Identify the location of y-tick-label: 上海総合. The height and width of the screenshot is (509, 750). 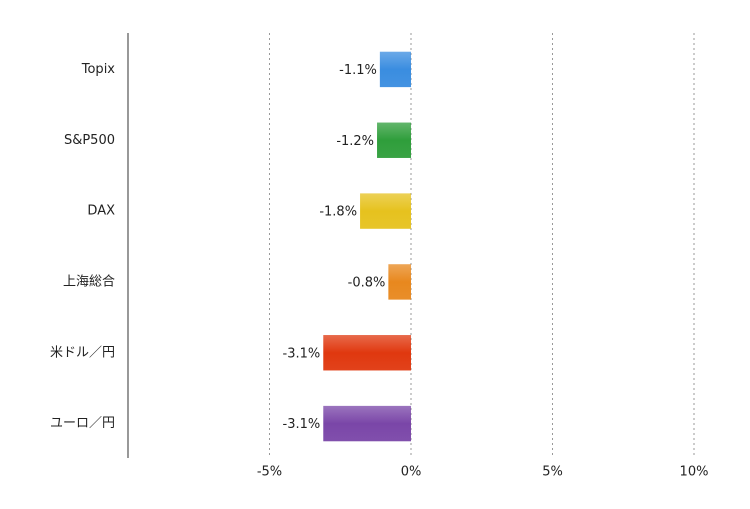
(89, 281).